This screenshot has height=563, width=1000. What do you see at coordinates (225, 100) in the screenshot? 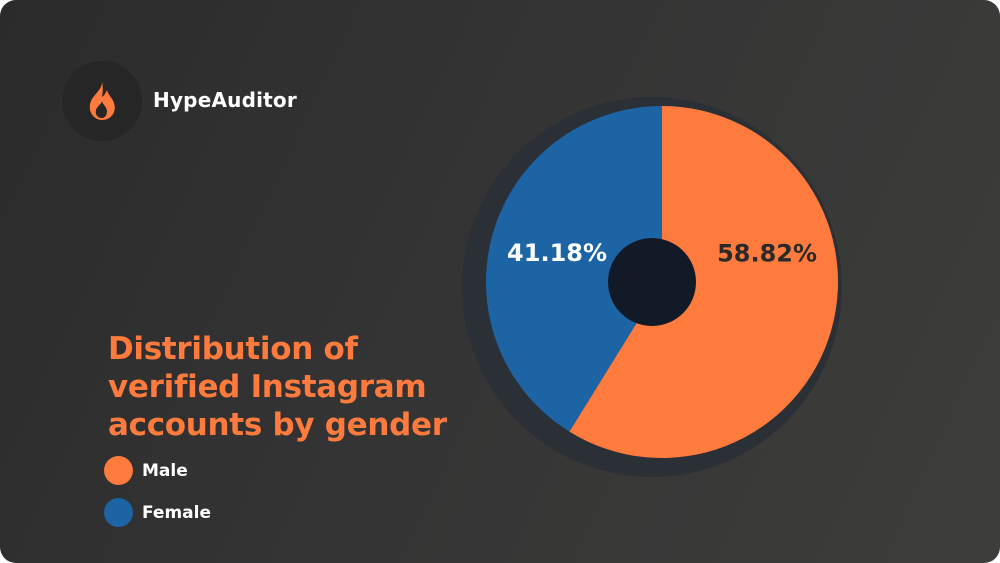
I see `brand-name: HypeAuditor` at bounding box center [225, 100].